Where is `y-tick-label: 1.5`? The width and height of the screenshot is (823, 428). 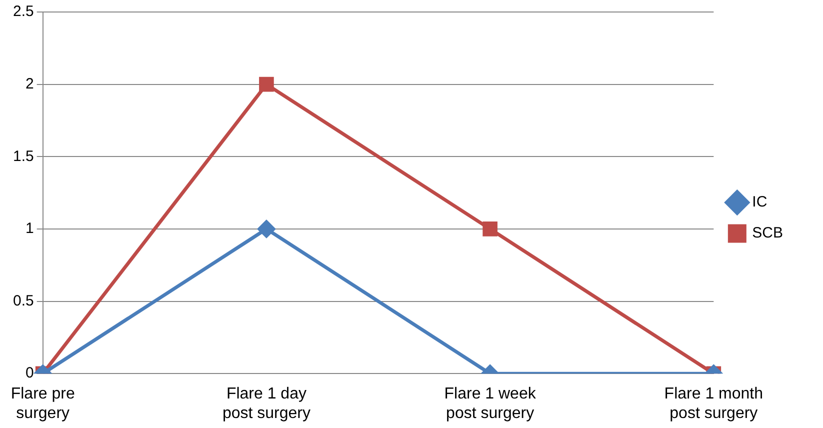
y-tick-label: 1.5 is located at coordinates (23, 156).